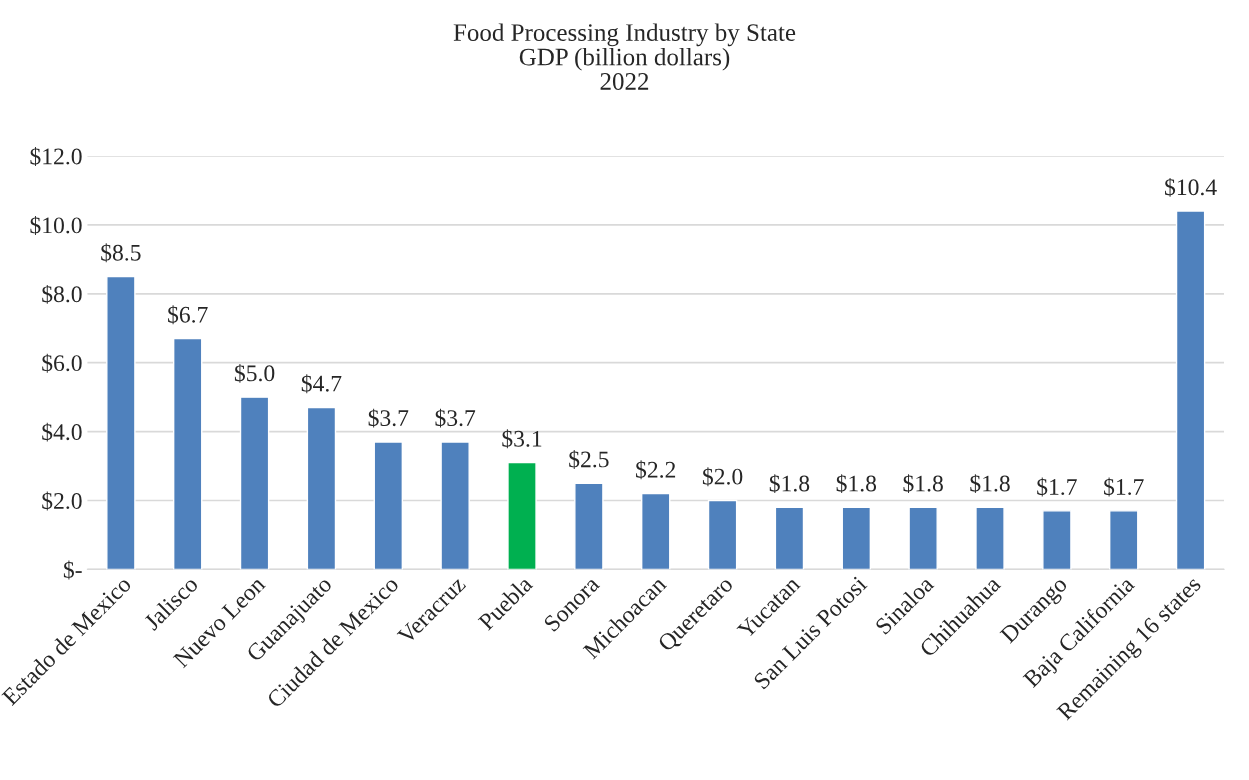 The height and width of the screenshot is (780, 1249). Describe the element at coordinates (589, 459) in the screenshot. I see `data-label: $2.5` at that location.